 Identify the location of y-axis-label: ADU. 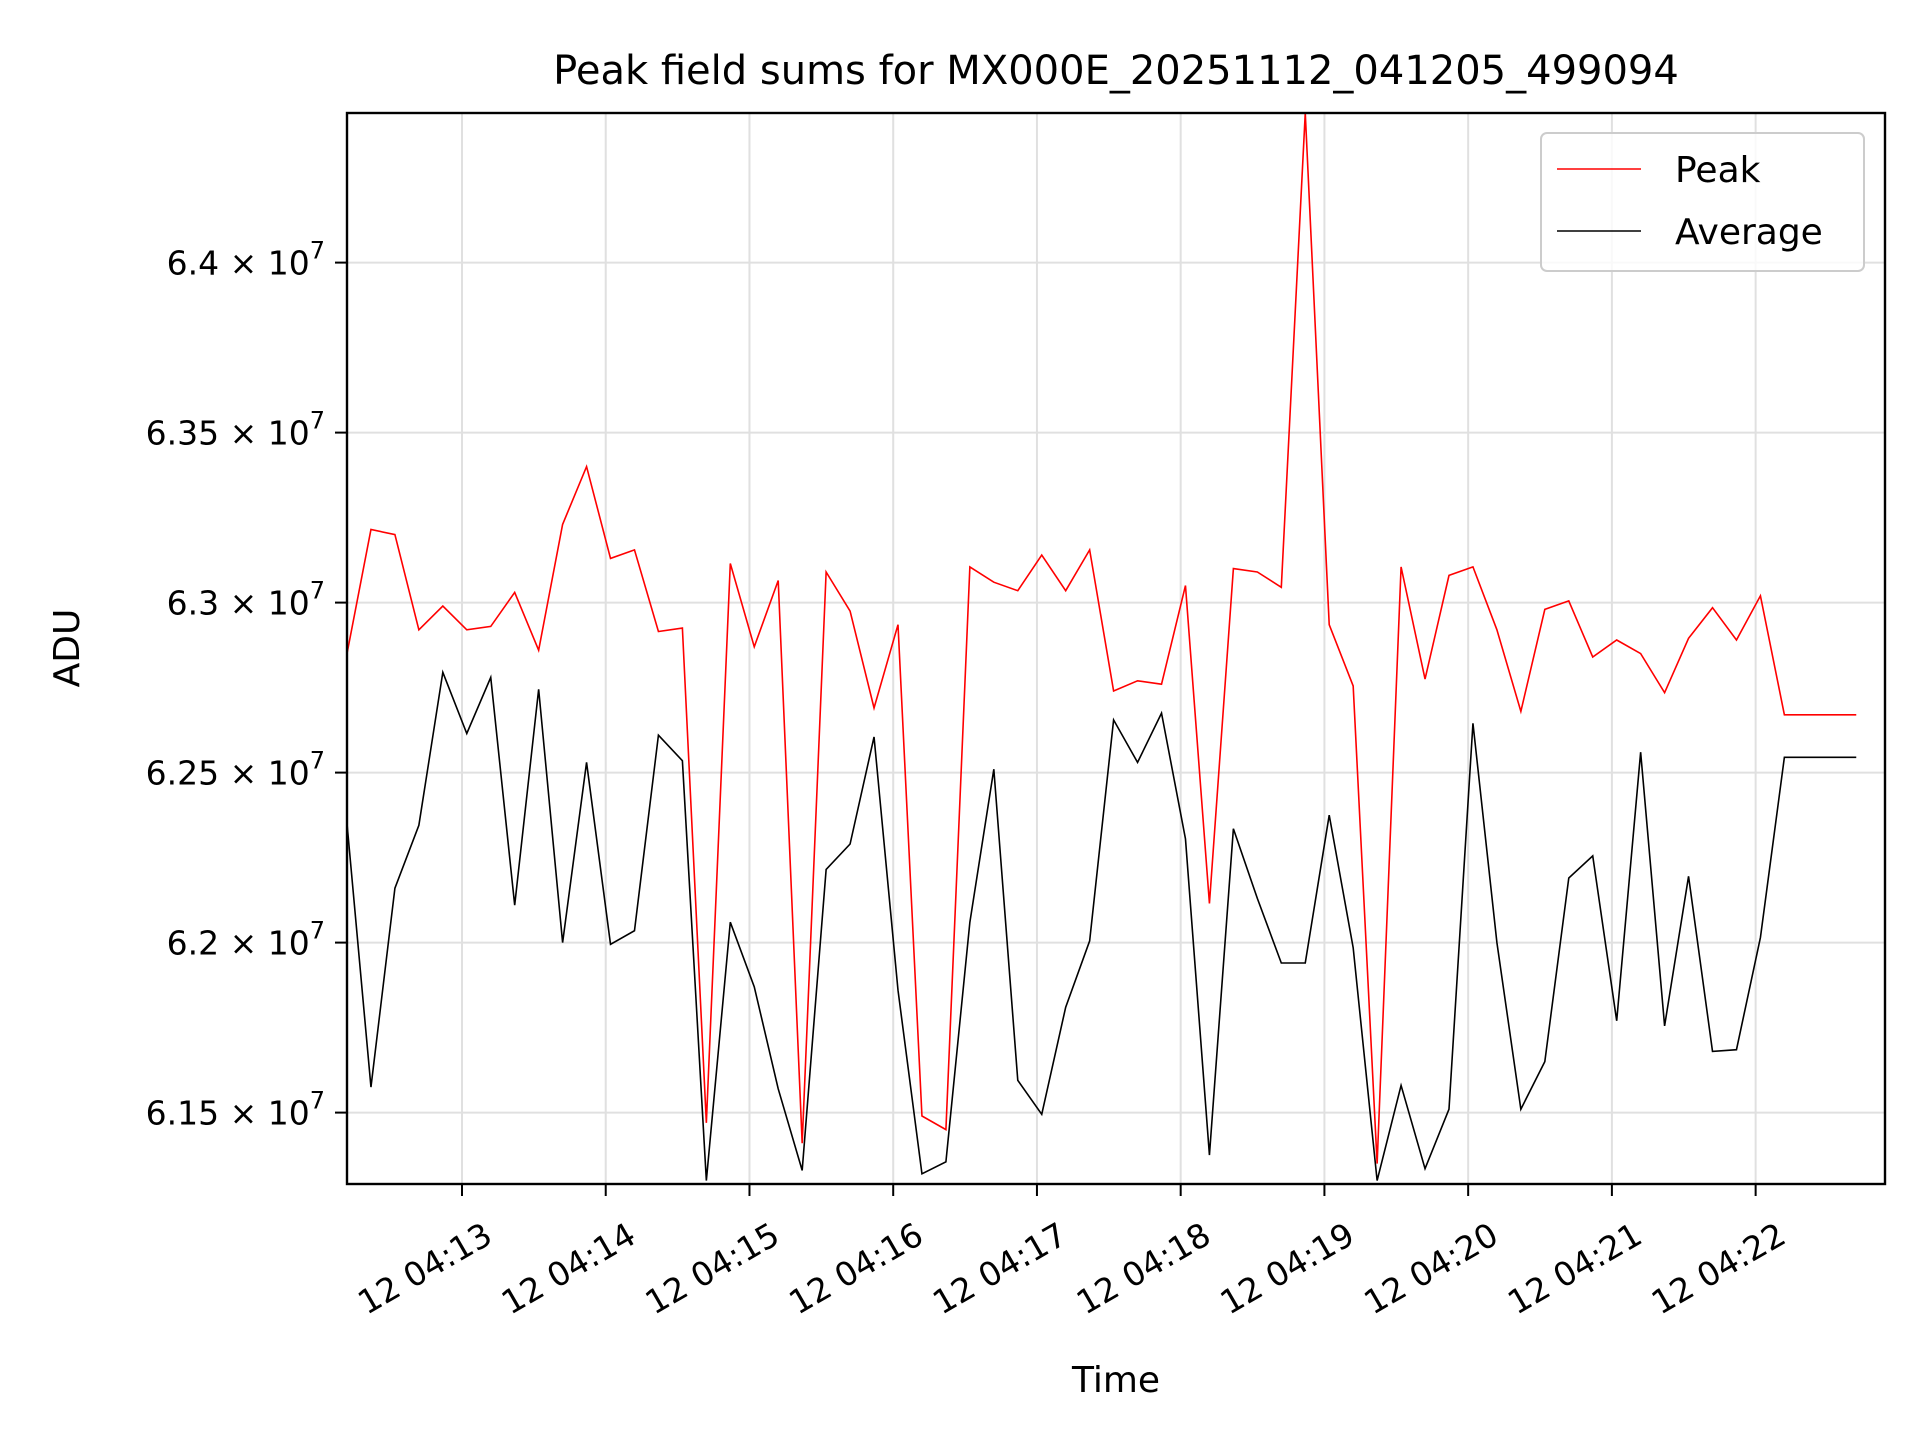
(67, 648).